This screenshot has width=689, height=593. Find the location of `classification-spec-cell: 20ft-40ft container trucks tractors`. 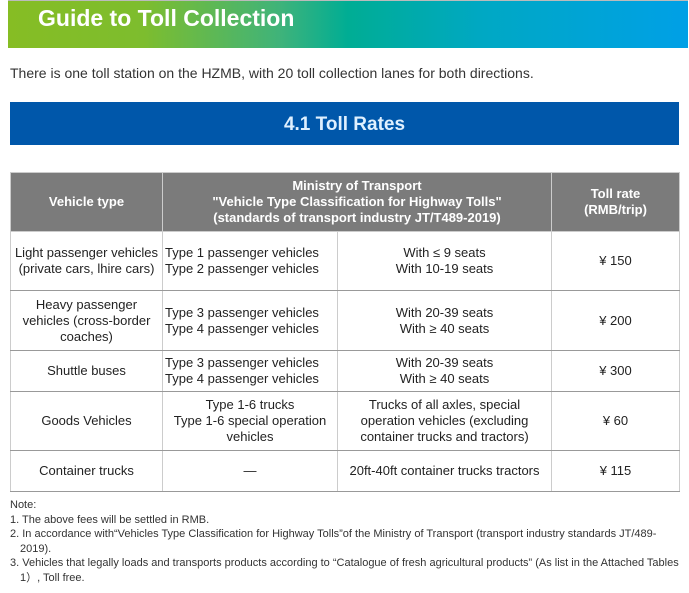

classification-spec-cell: 20ft-40ft container trucks tractors is located at coordinates (444, 471).